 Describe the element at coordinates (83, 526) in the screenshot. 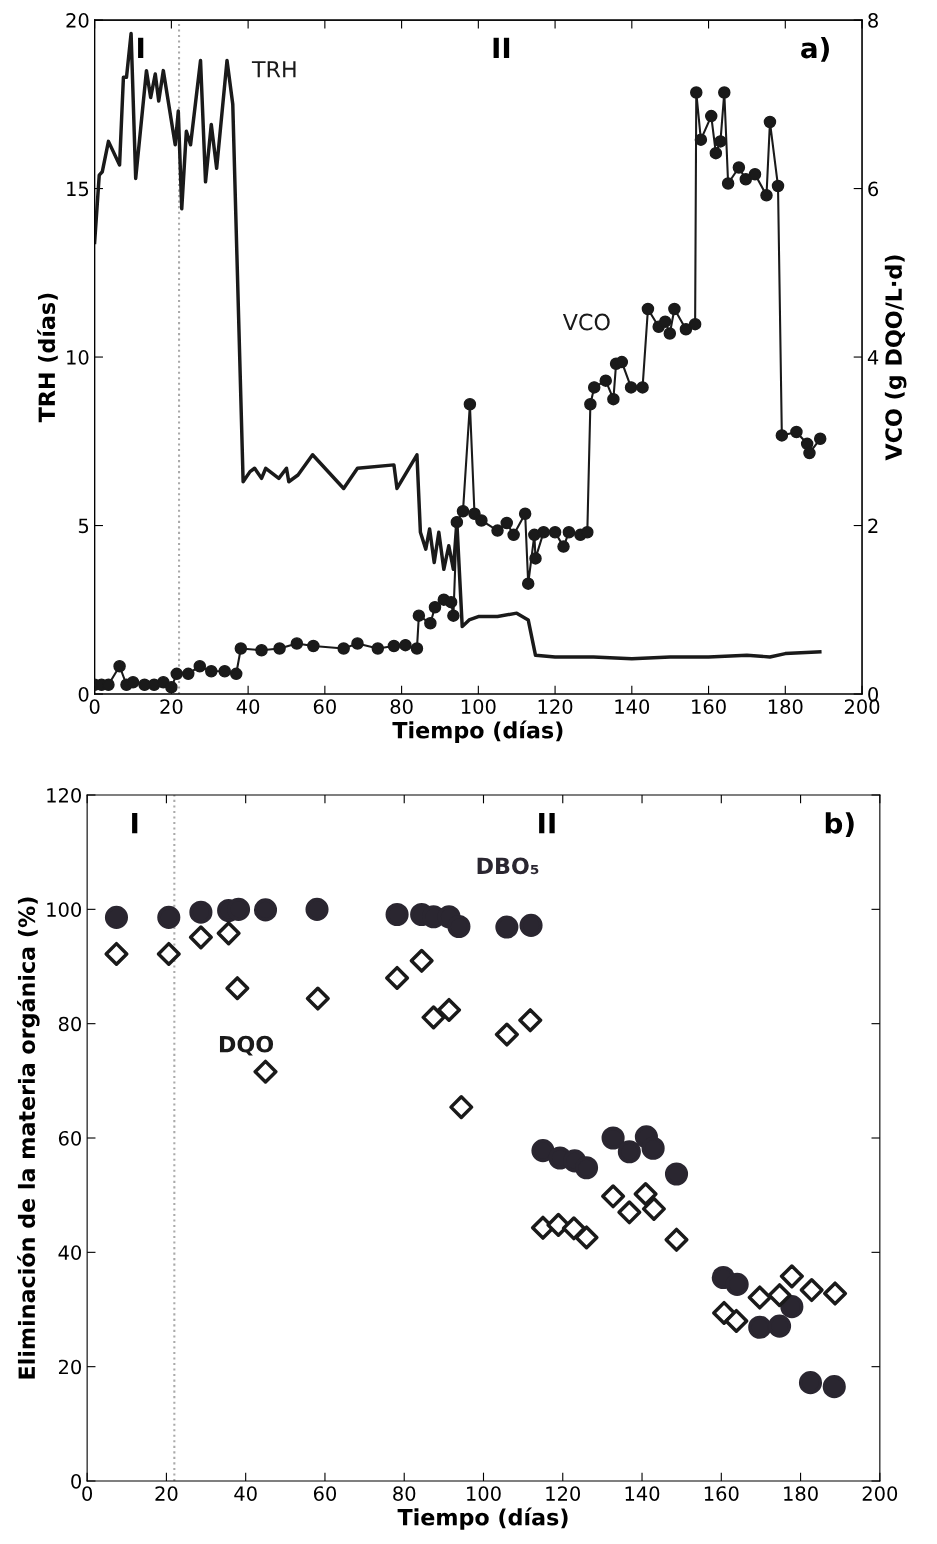

I see `y-tick-label: 5` at that location.